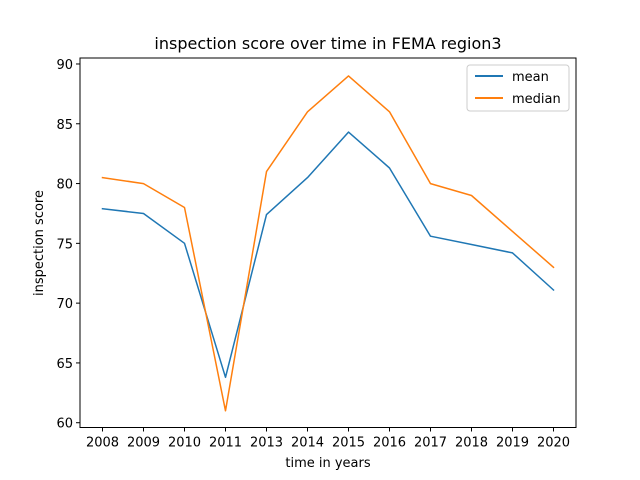  I want to click on y-tick-label: 70, so click(64, 304).